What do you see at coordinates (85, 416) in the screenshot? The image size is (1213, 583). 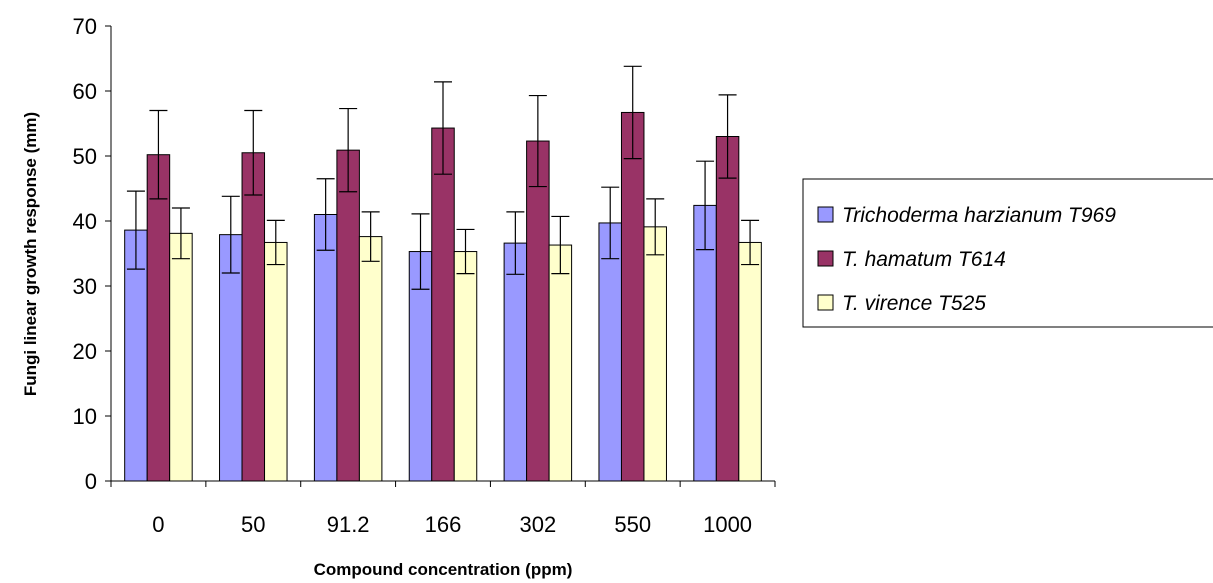 I see `y-tick-label: 10` at bounding box center [85, 416].